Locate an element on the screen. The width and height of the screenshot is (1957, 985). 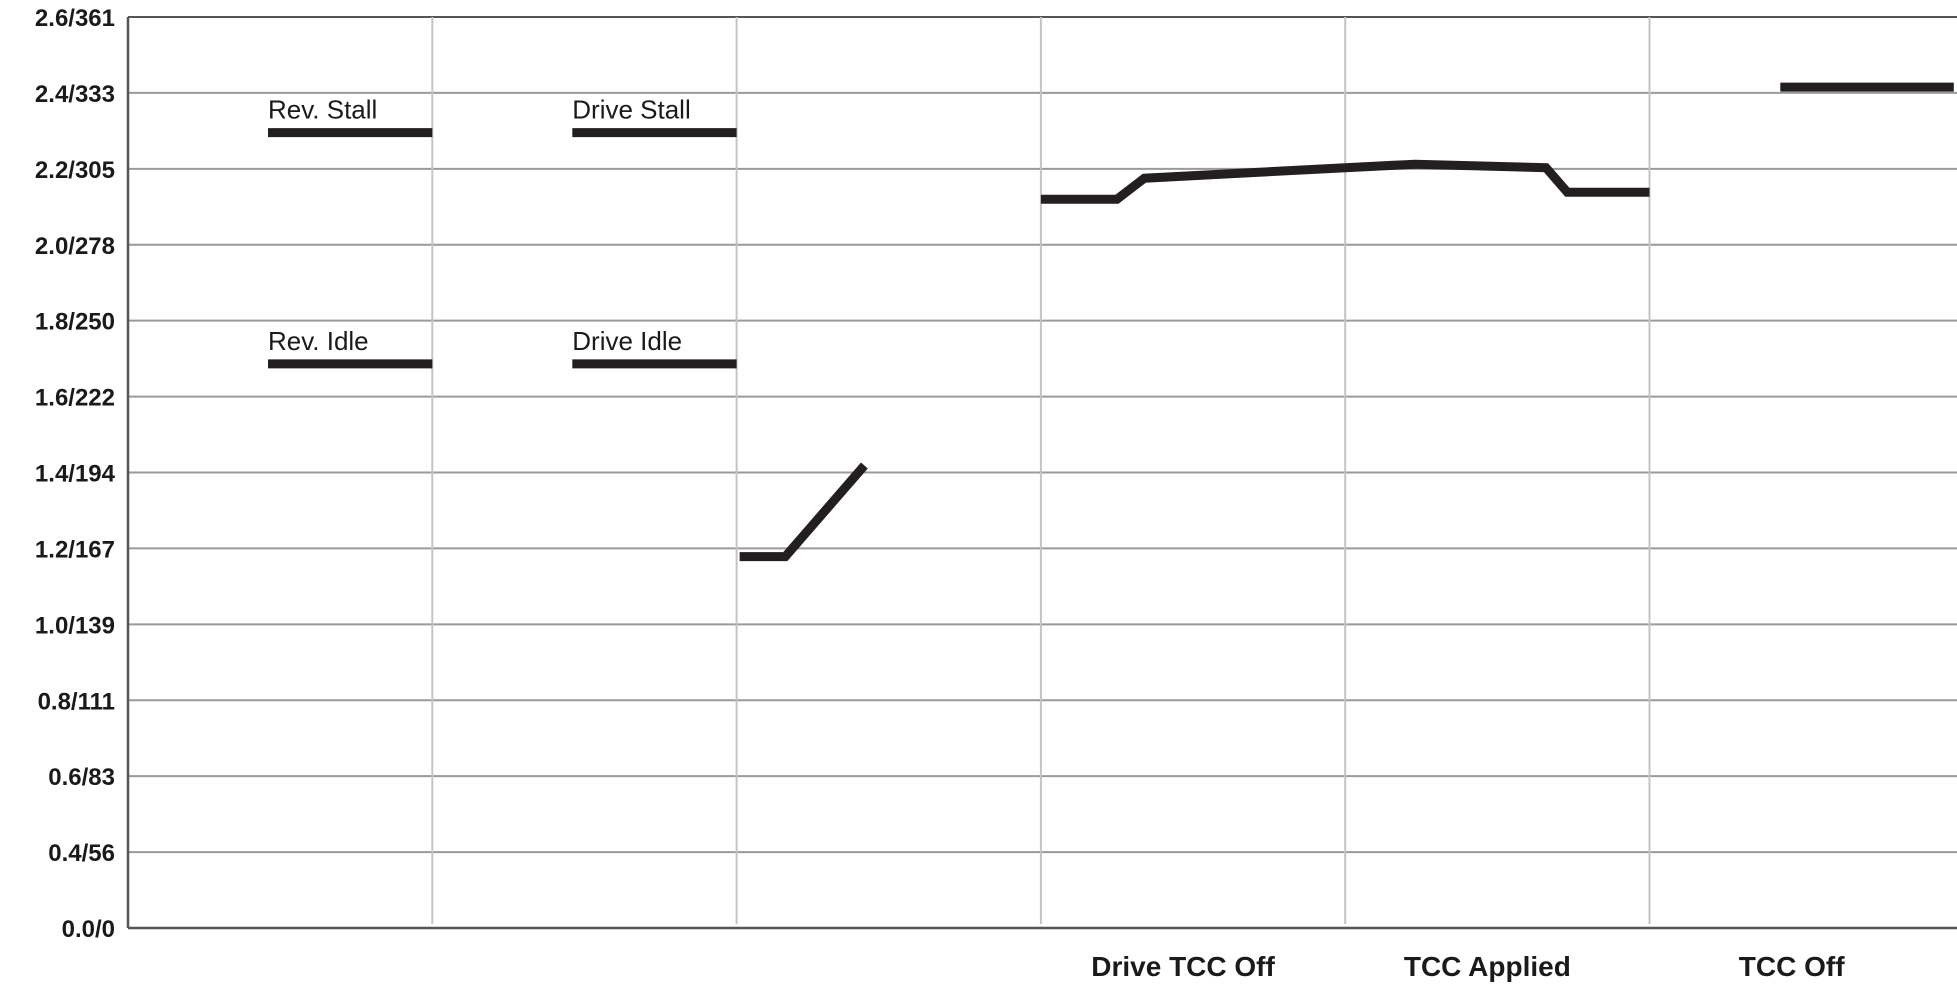
x-tick-label: TCC Off is located at coordinates (1792, 966).